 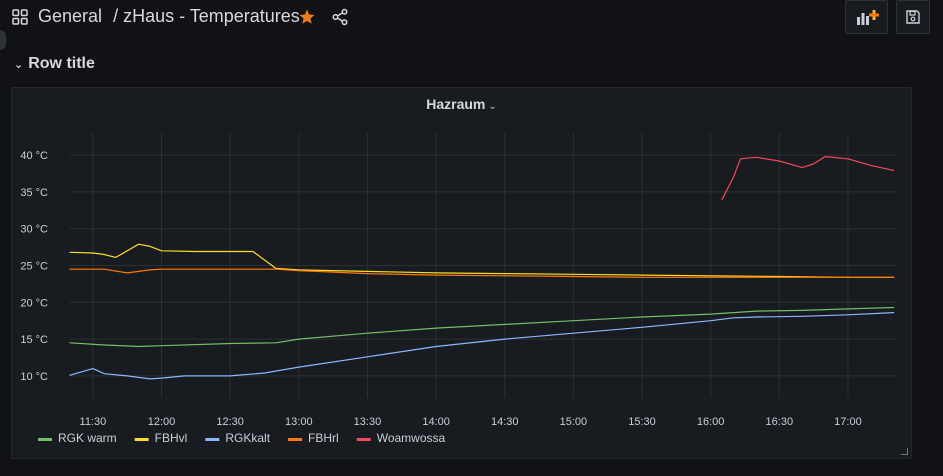 What do you see at coordinates (230, 422) in the screenshot?
I see `x-tick-label: 12:30` at bounding box center [230, 422].